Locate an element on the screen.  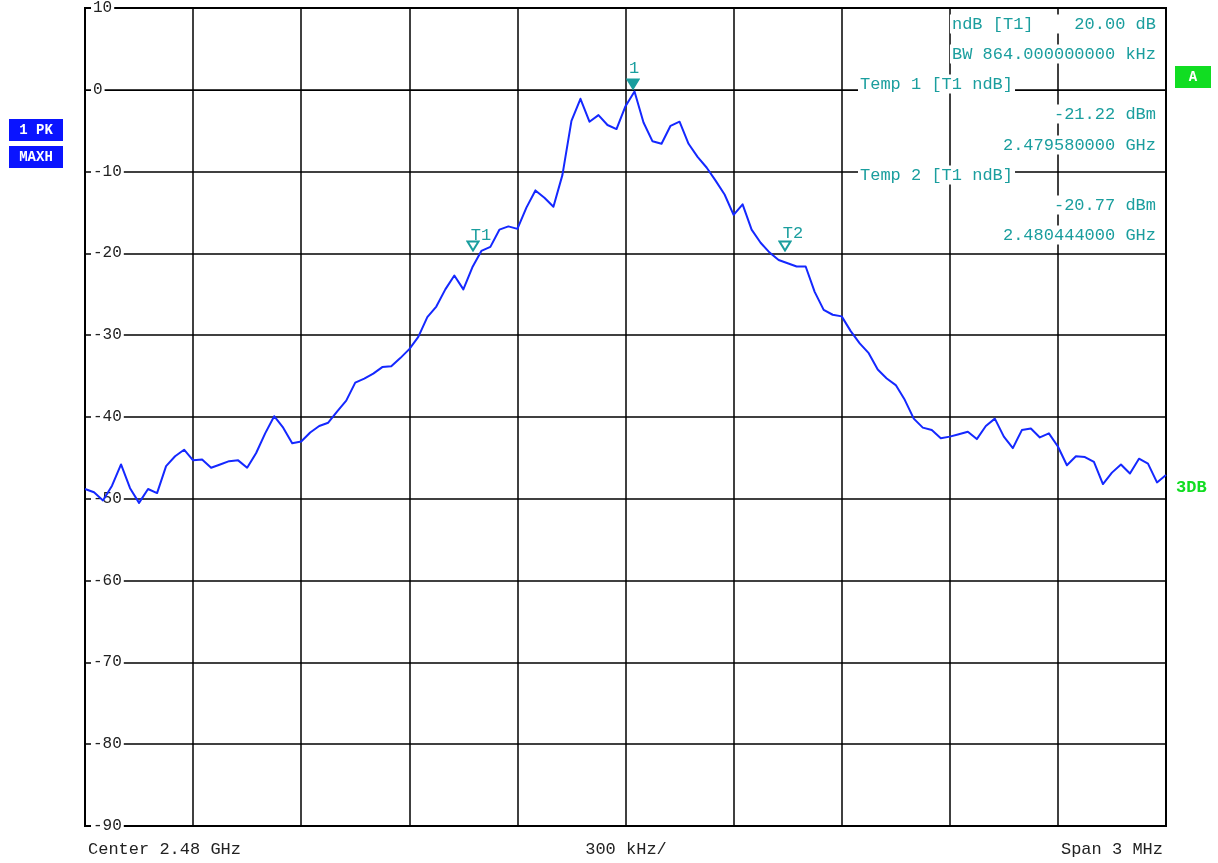
y-tick-label: -60 is located at coordinates (107, 580).